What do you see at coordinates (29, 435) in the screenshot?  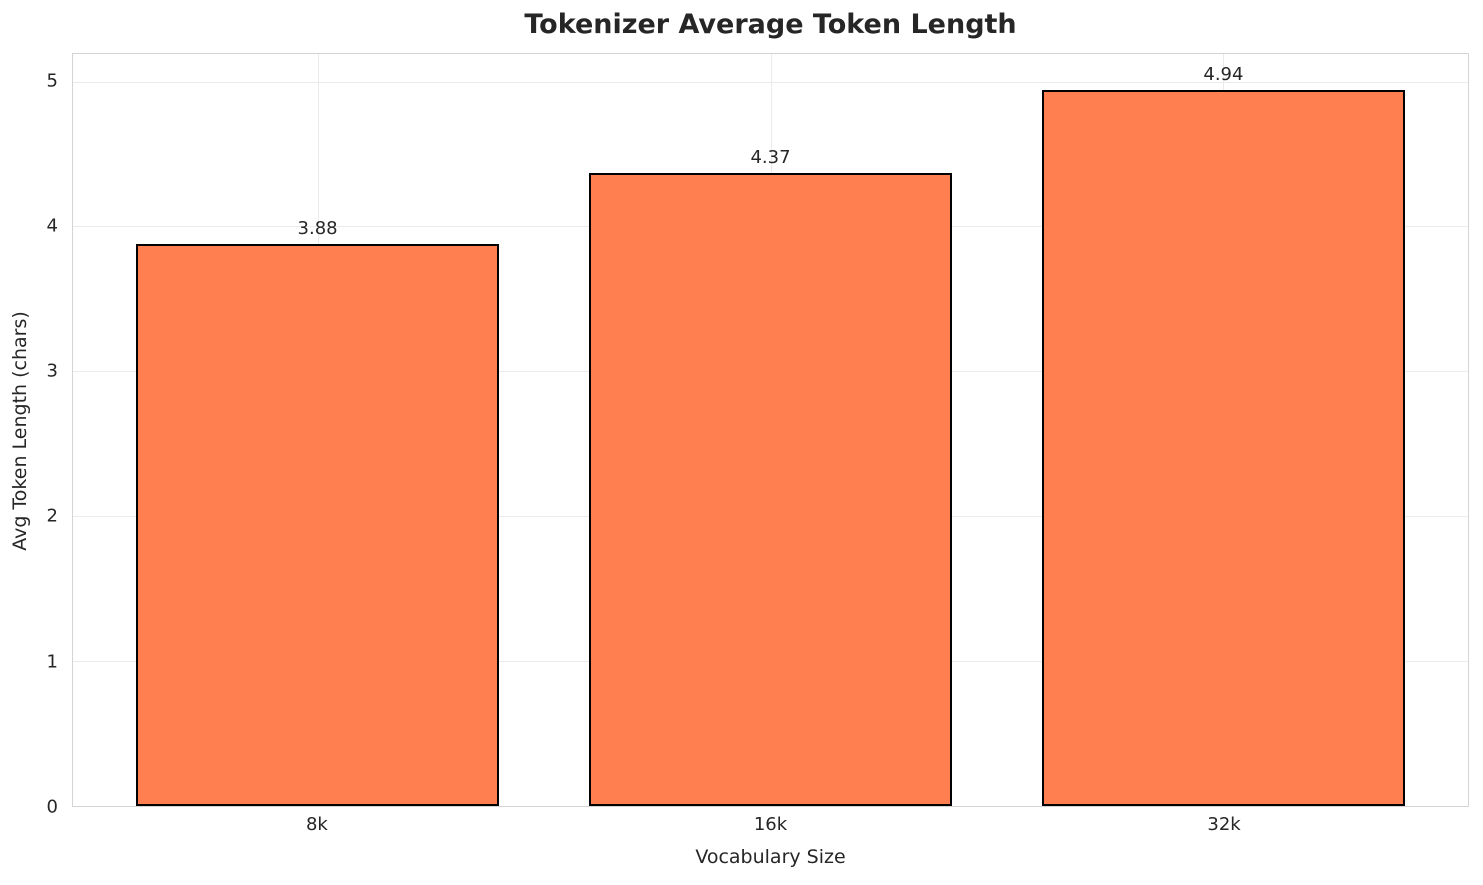 I see `y-tick-labels: 0 1 2 3 4 5` at bounding box center [29, 435].